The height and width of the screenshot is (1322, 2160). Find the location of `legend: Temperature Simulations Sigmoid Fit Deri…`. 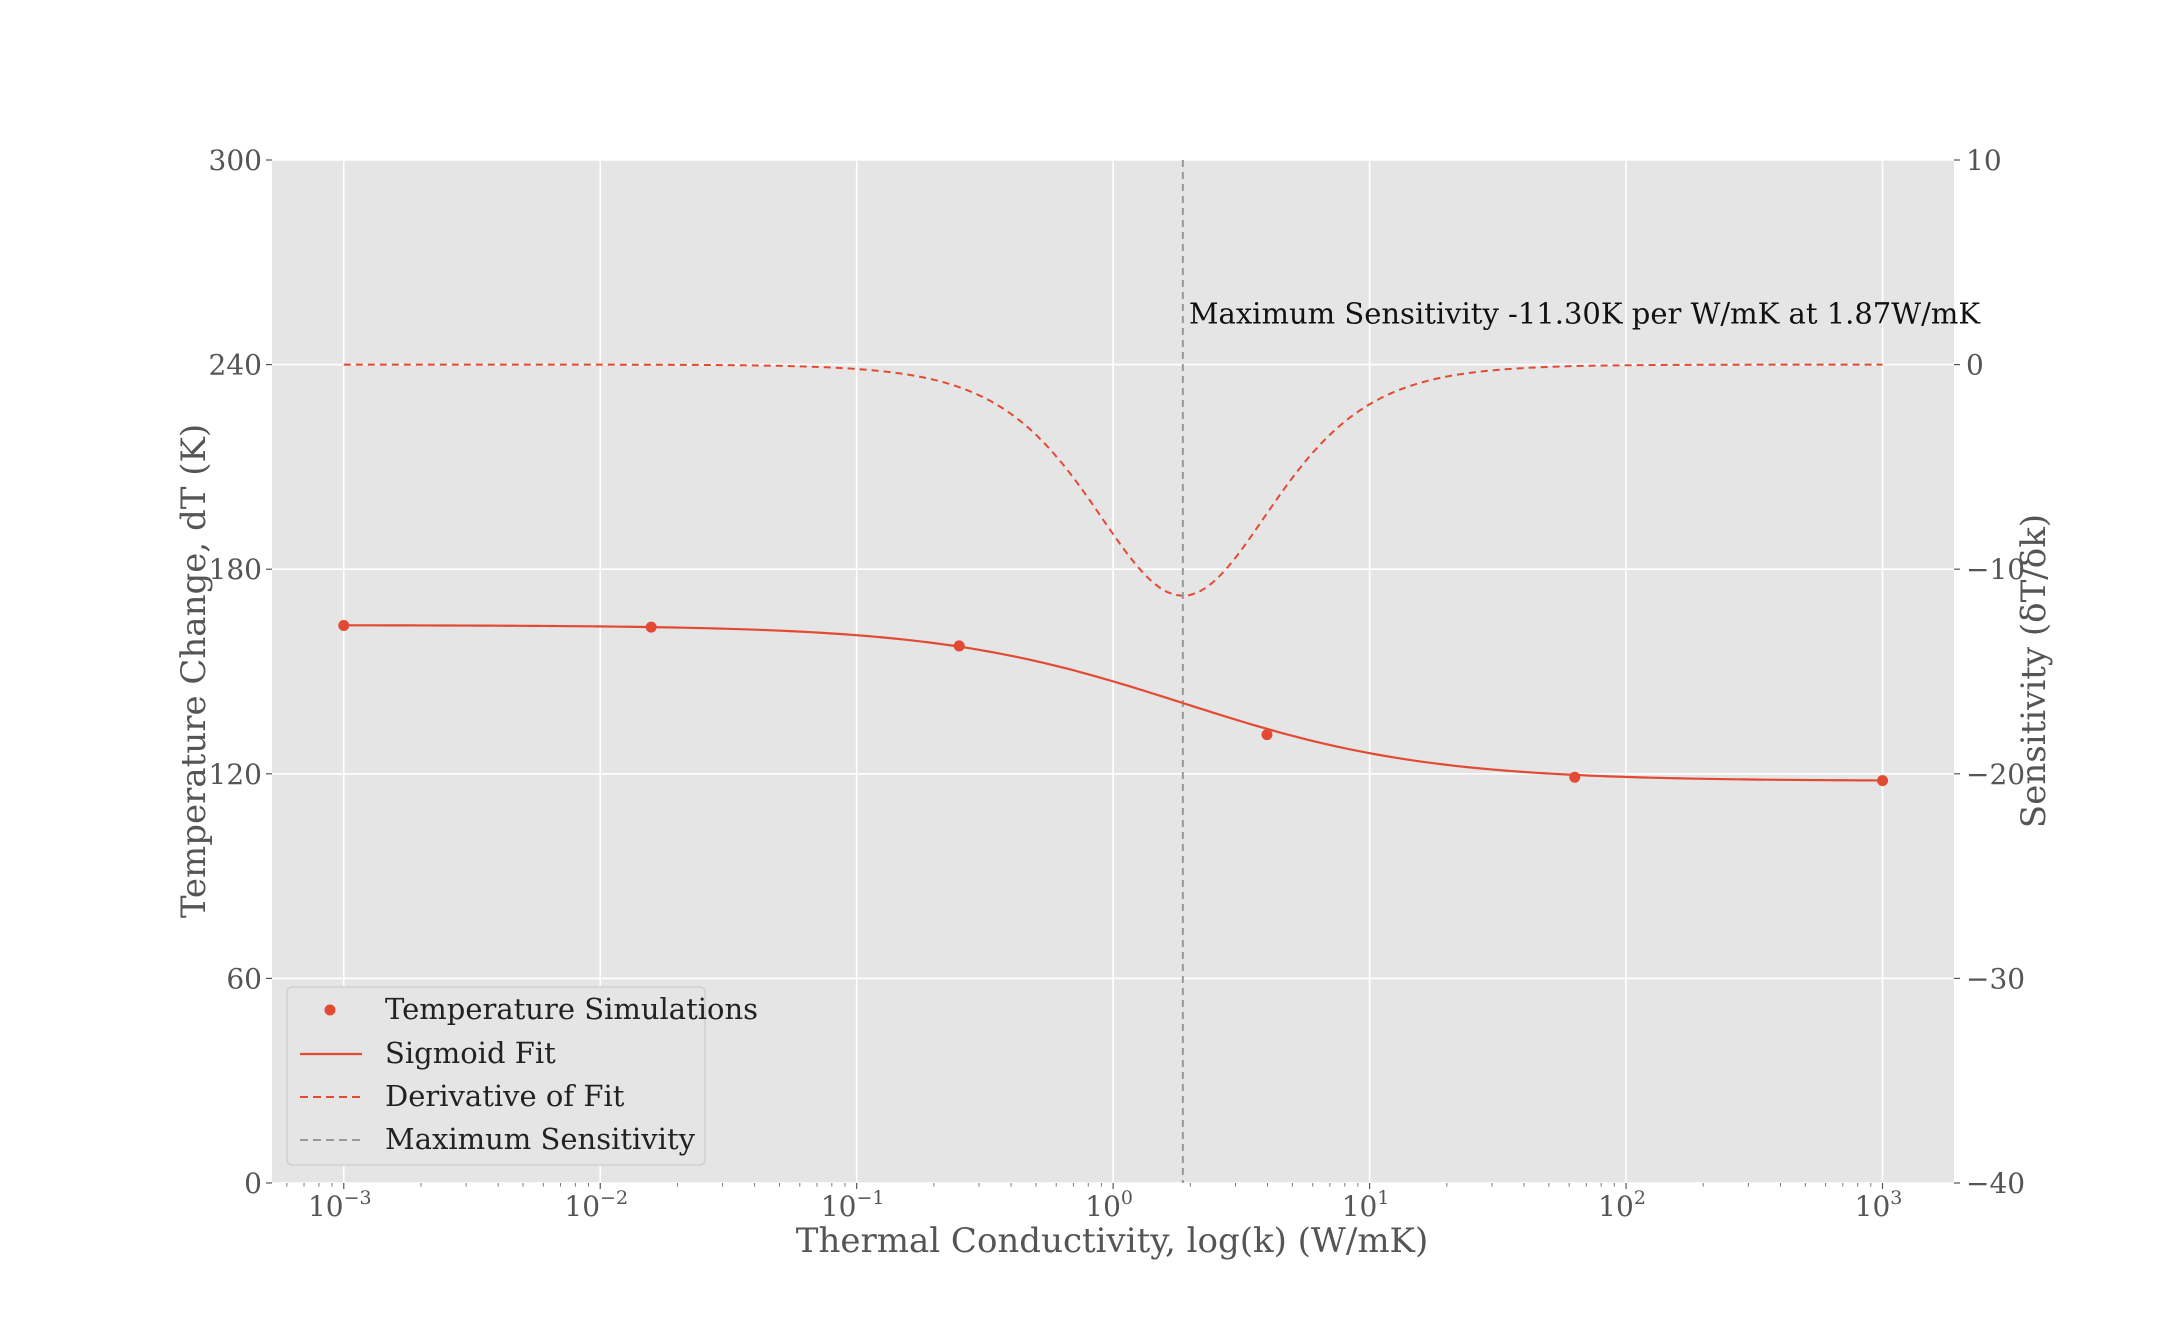

legend: Temperature Simulations Sigmoid Fit Deri… is located at coordinates (522, 1076).